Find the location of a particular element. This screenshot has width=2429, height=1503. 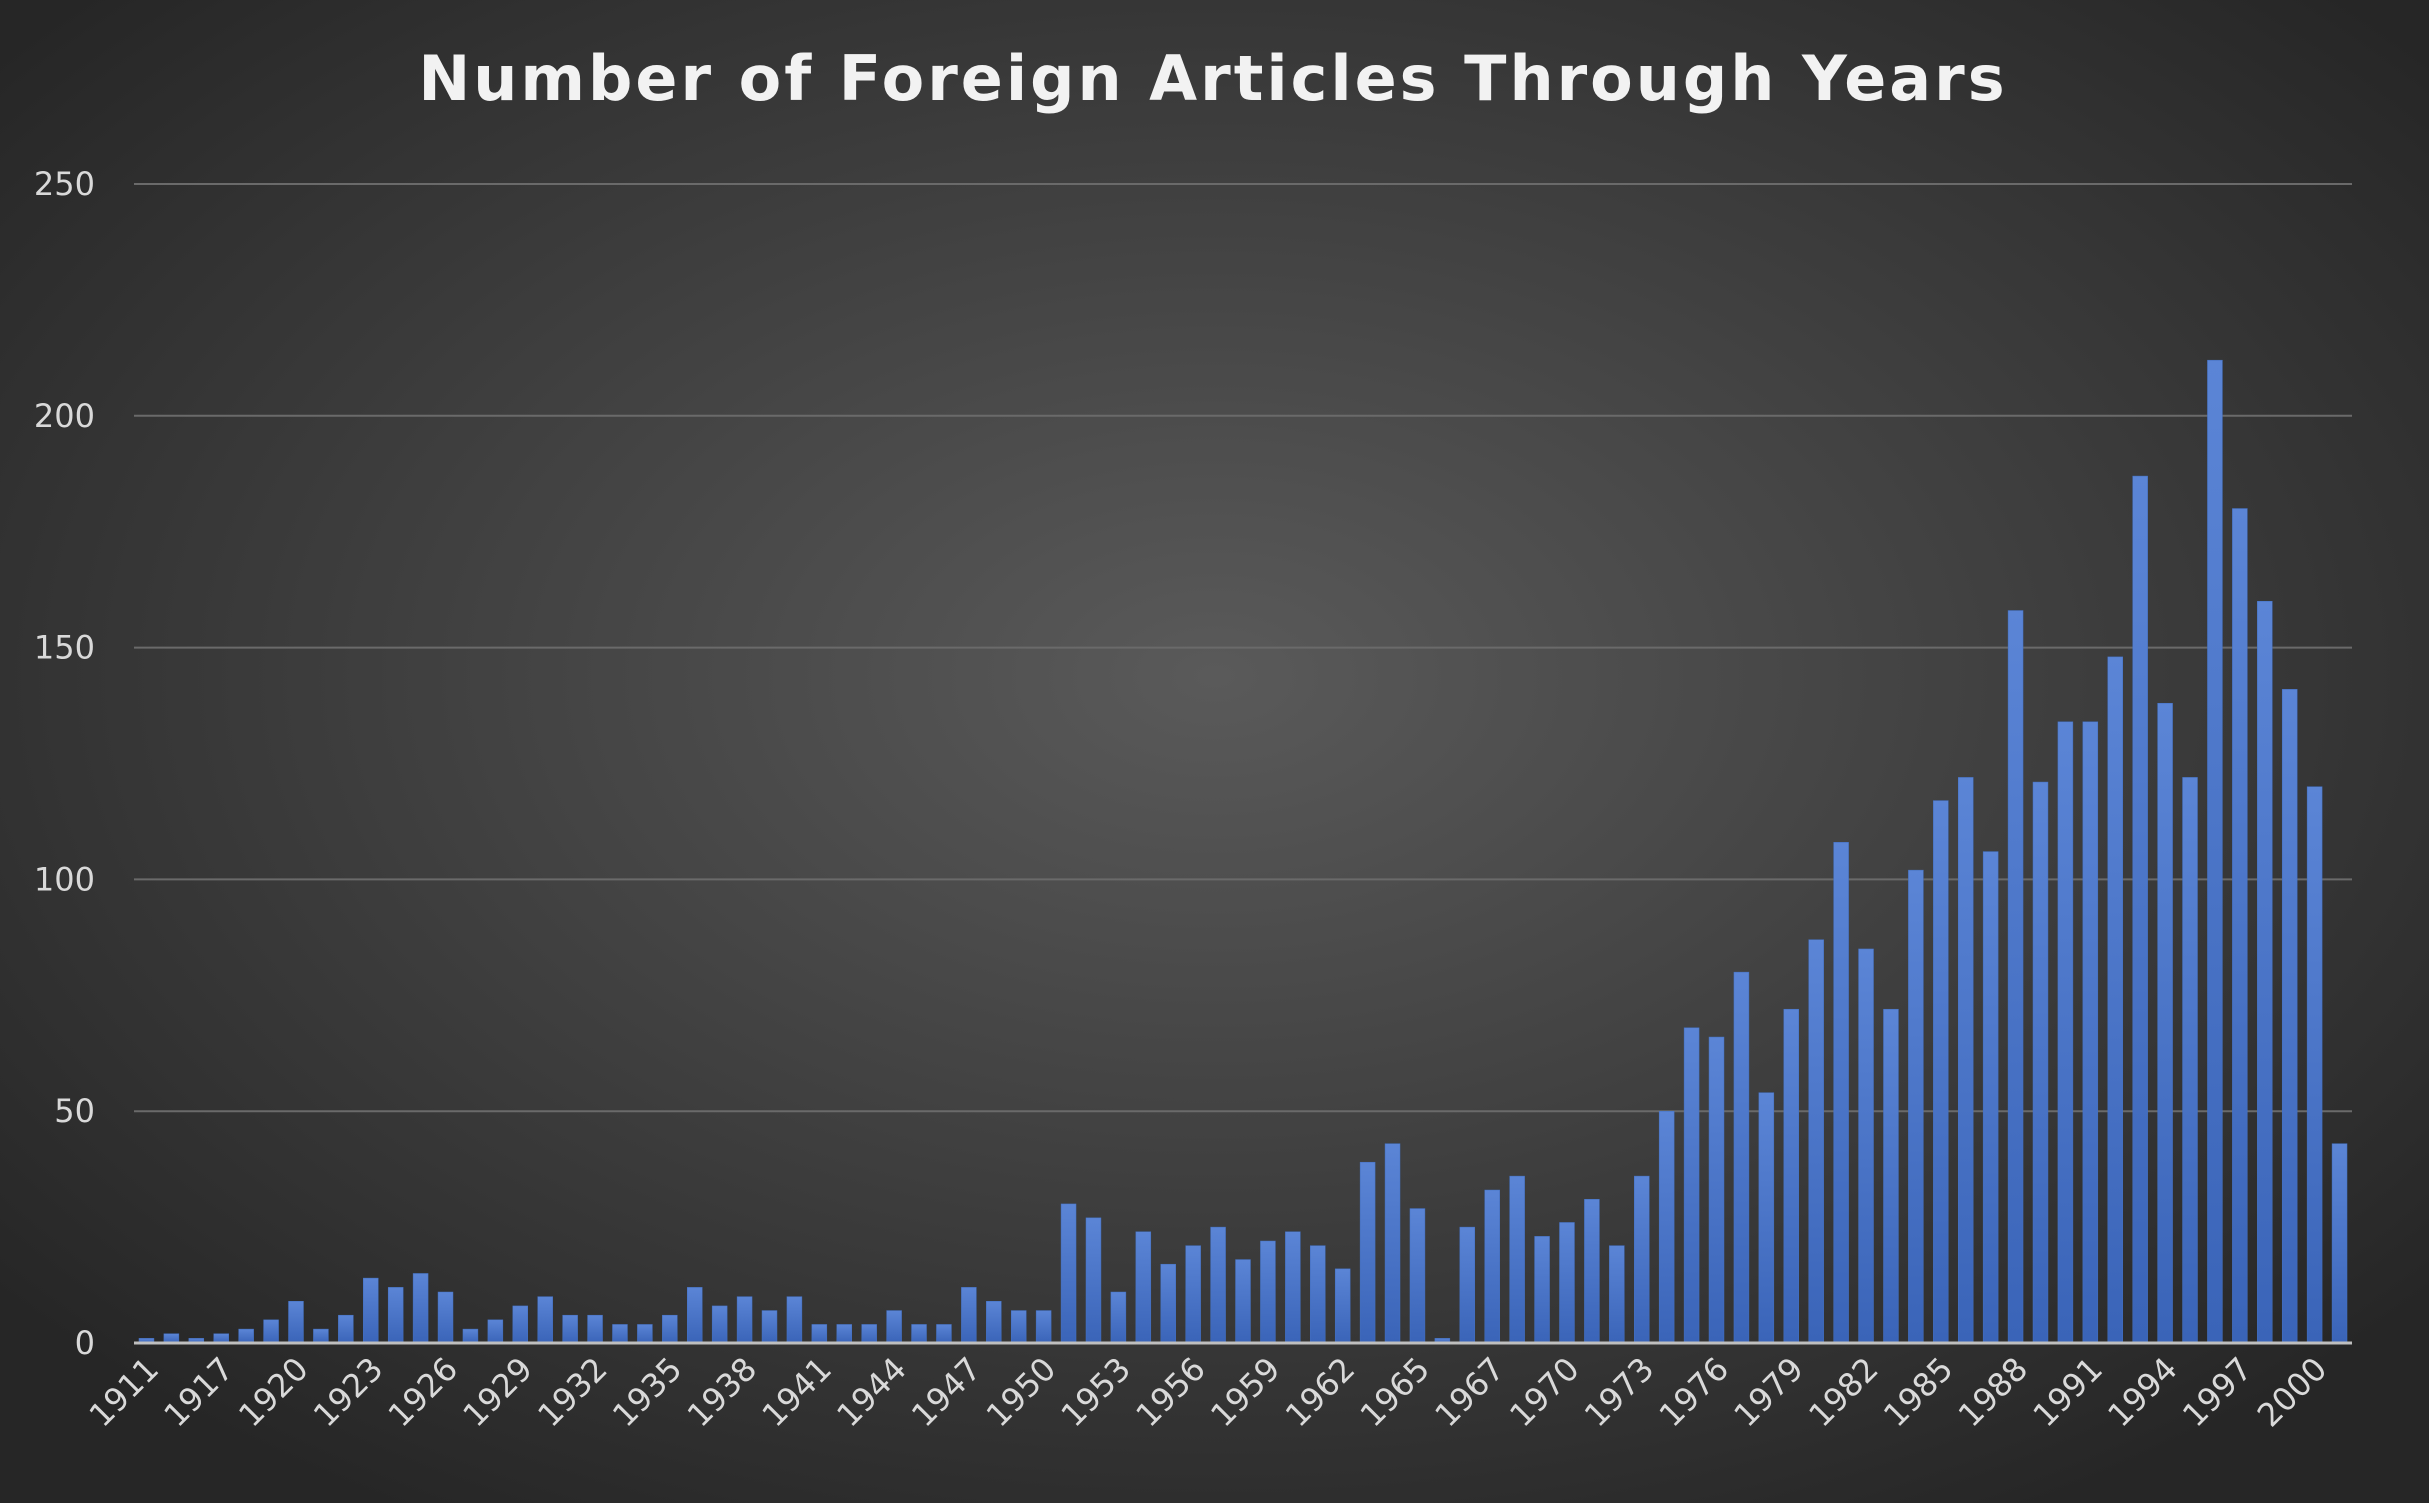

y-tick-label: 150 is located at coordinates (64, 648).